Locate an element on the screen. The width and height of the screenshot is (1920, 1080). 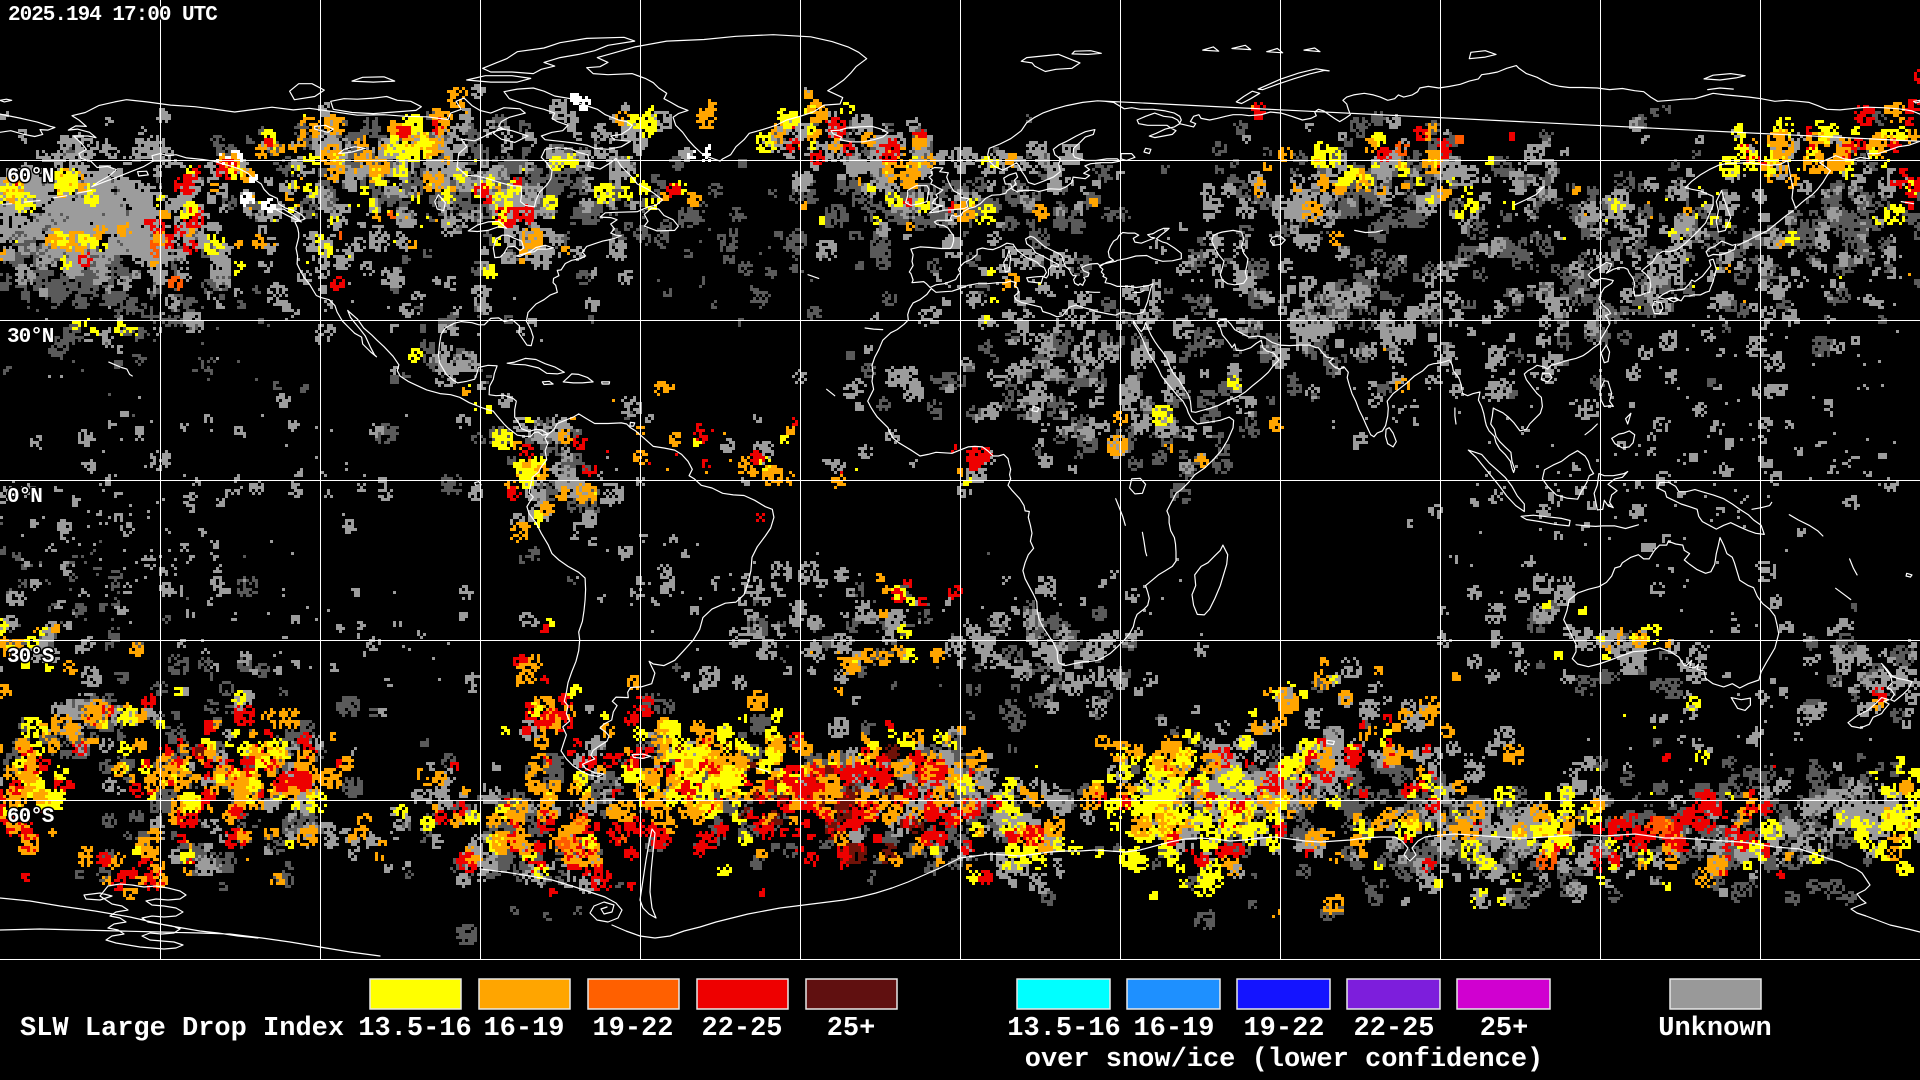
svg-text:over snow/ice (lower confidenc: over snow/ice (lower confidence) is located at coordinates (1284, 1060).